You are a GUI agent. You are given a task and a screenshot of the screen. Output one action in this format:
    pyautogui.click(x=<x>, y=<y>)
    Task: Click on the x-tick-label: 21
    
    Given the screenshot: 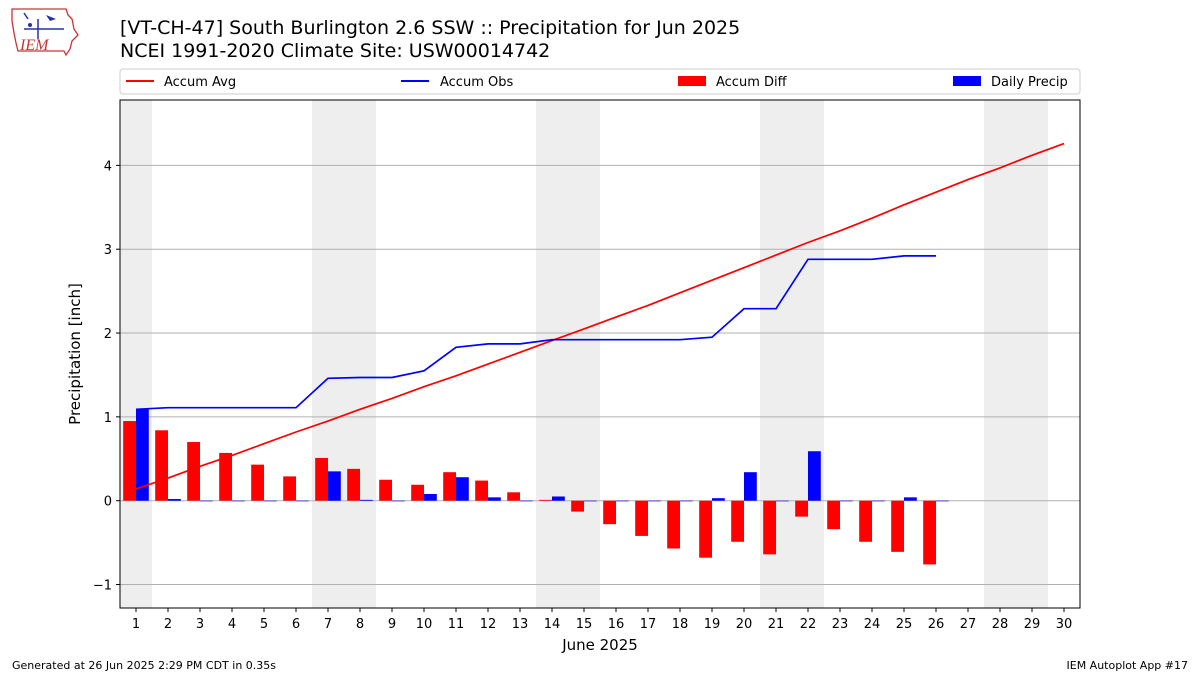 What is the action you would take?
    pyautogui.click(x=776, y=624)
    